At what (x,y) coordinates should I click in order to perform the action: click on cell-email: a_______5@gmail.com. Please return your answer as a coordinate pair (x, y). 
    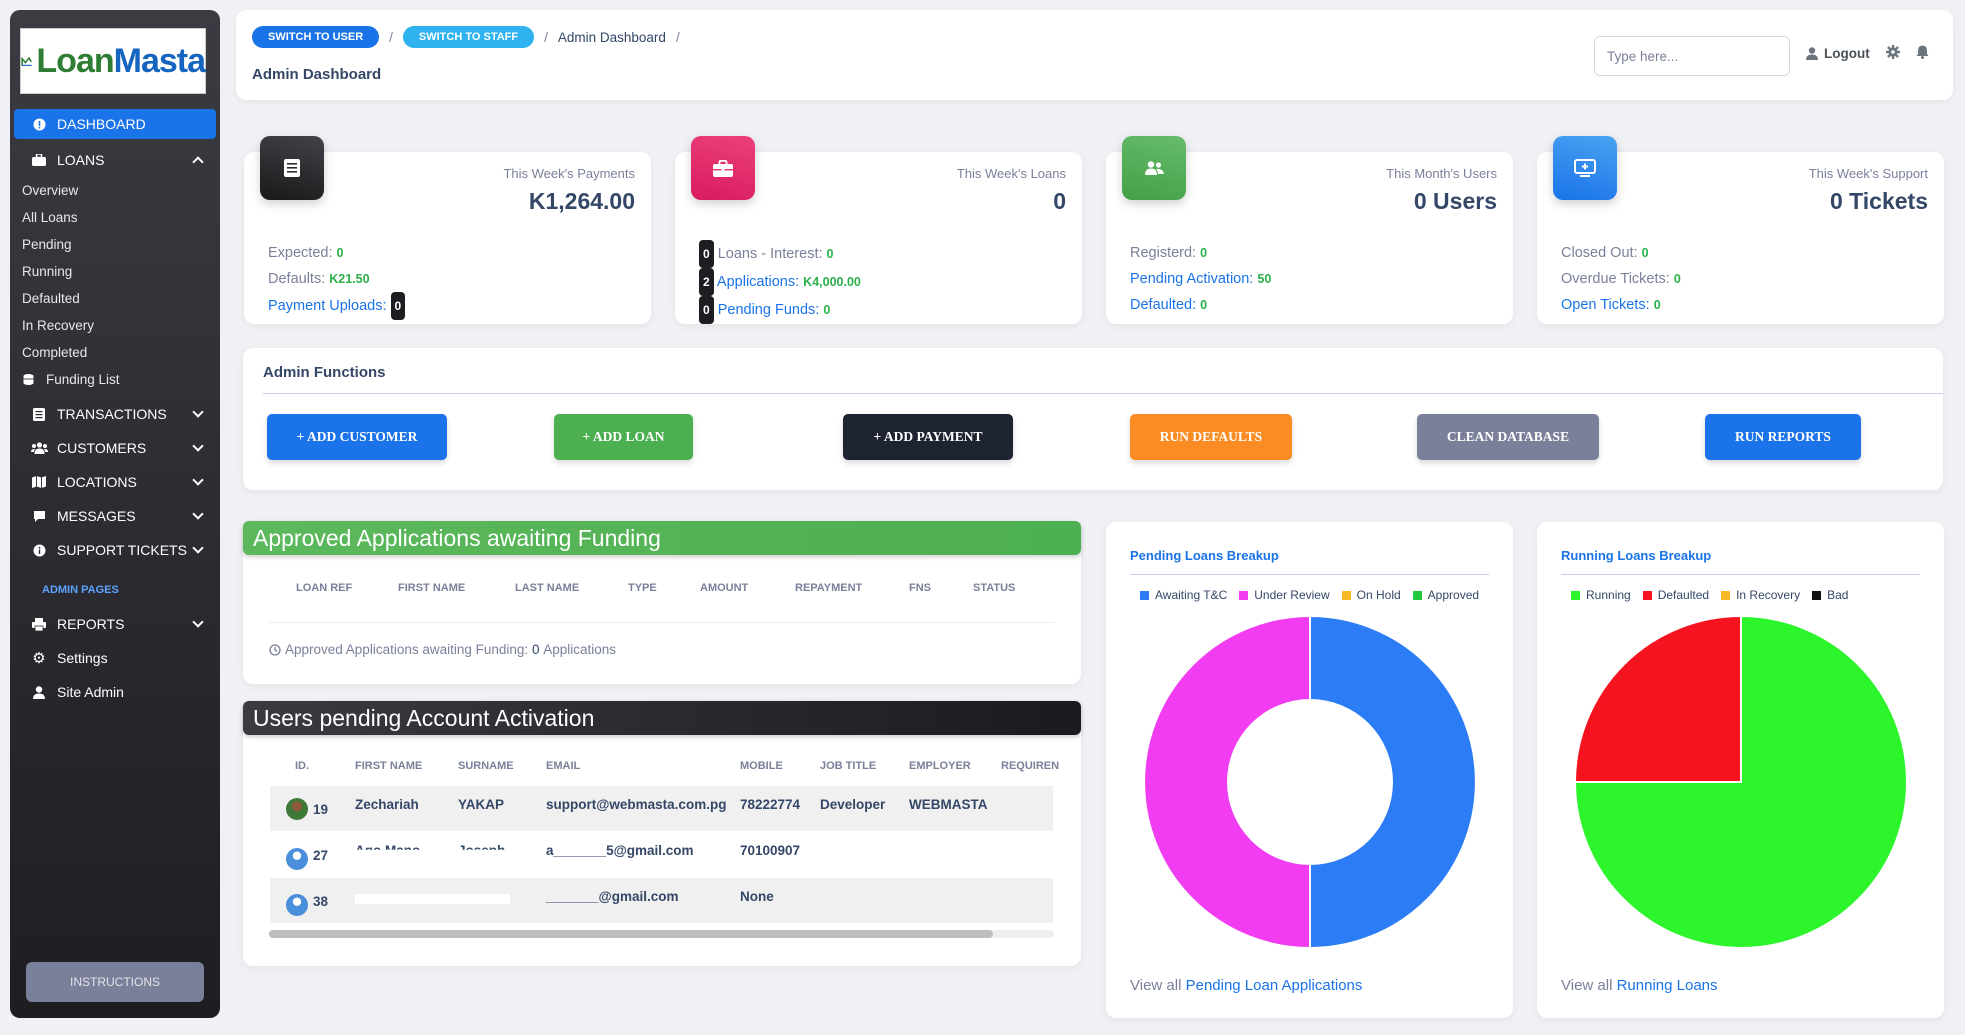
    Looking at the image, I should click on (620, 850).